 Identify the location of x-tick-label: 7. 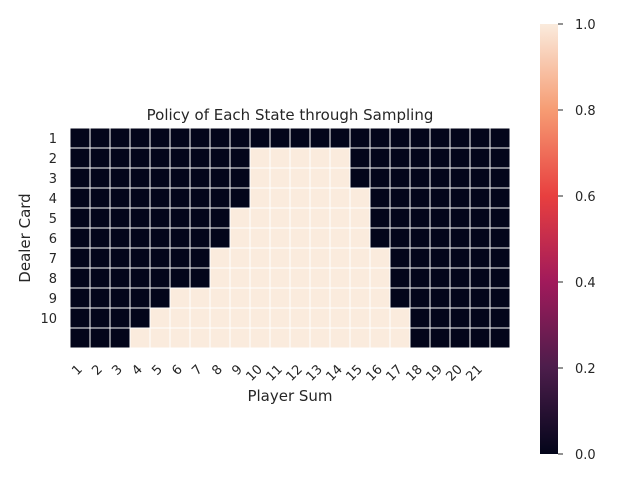
(197, 370).